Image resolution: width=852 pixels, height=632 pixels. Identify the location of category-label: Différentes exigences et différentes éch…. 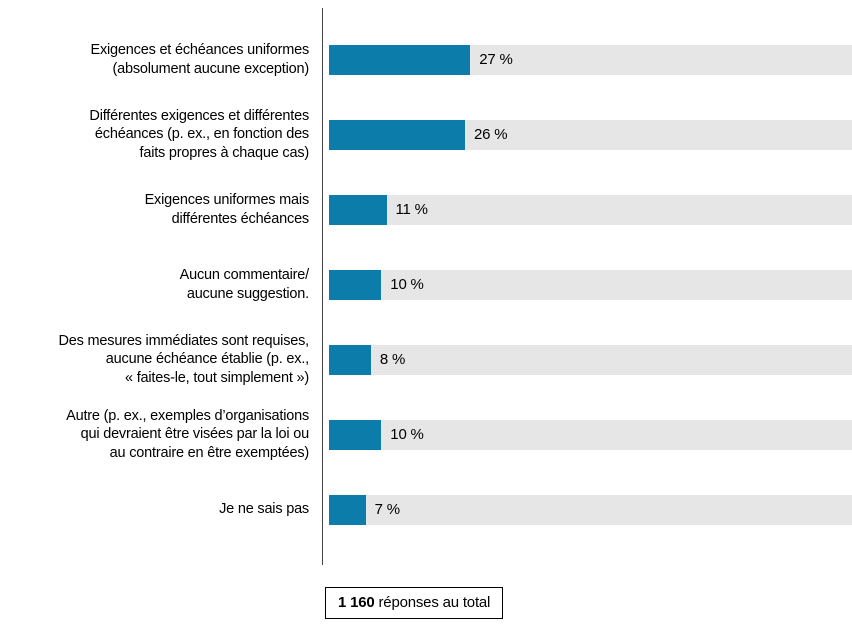
(199, 134).